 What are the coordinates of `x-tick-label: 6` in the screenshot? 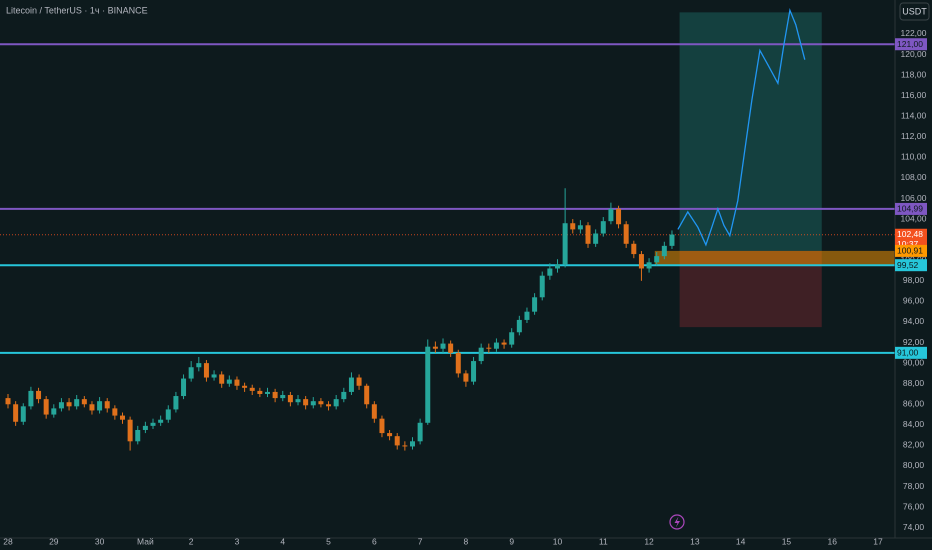 It's located at (374, 541).